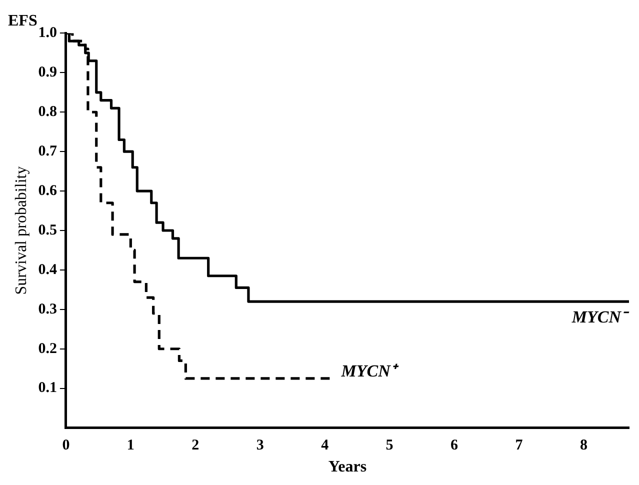  I want to click on x-tick-label: 6, so click(454, 446).